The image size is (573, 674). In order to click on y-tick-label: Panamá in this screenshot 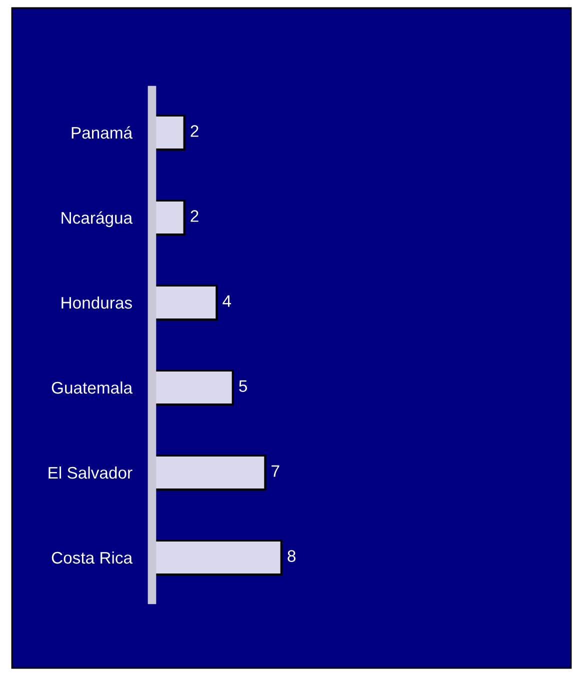, I will do `click(102, 132)`.